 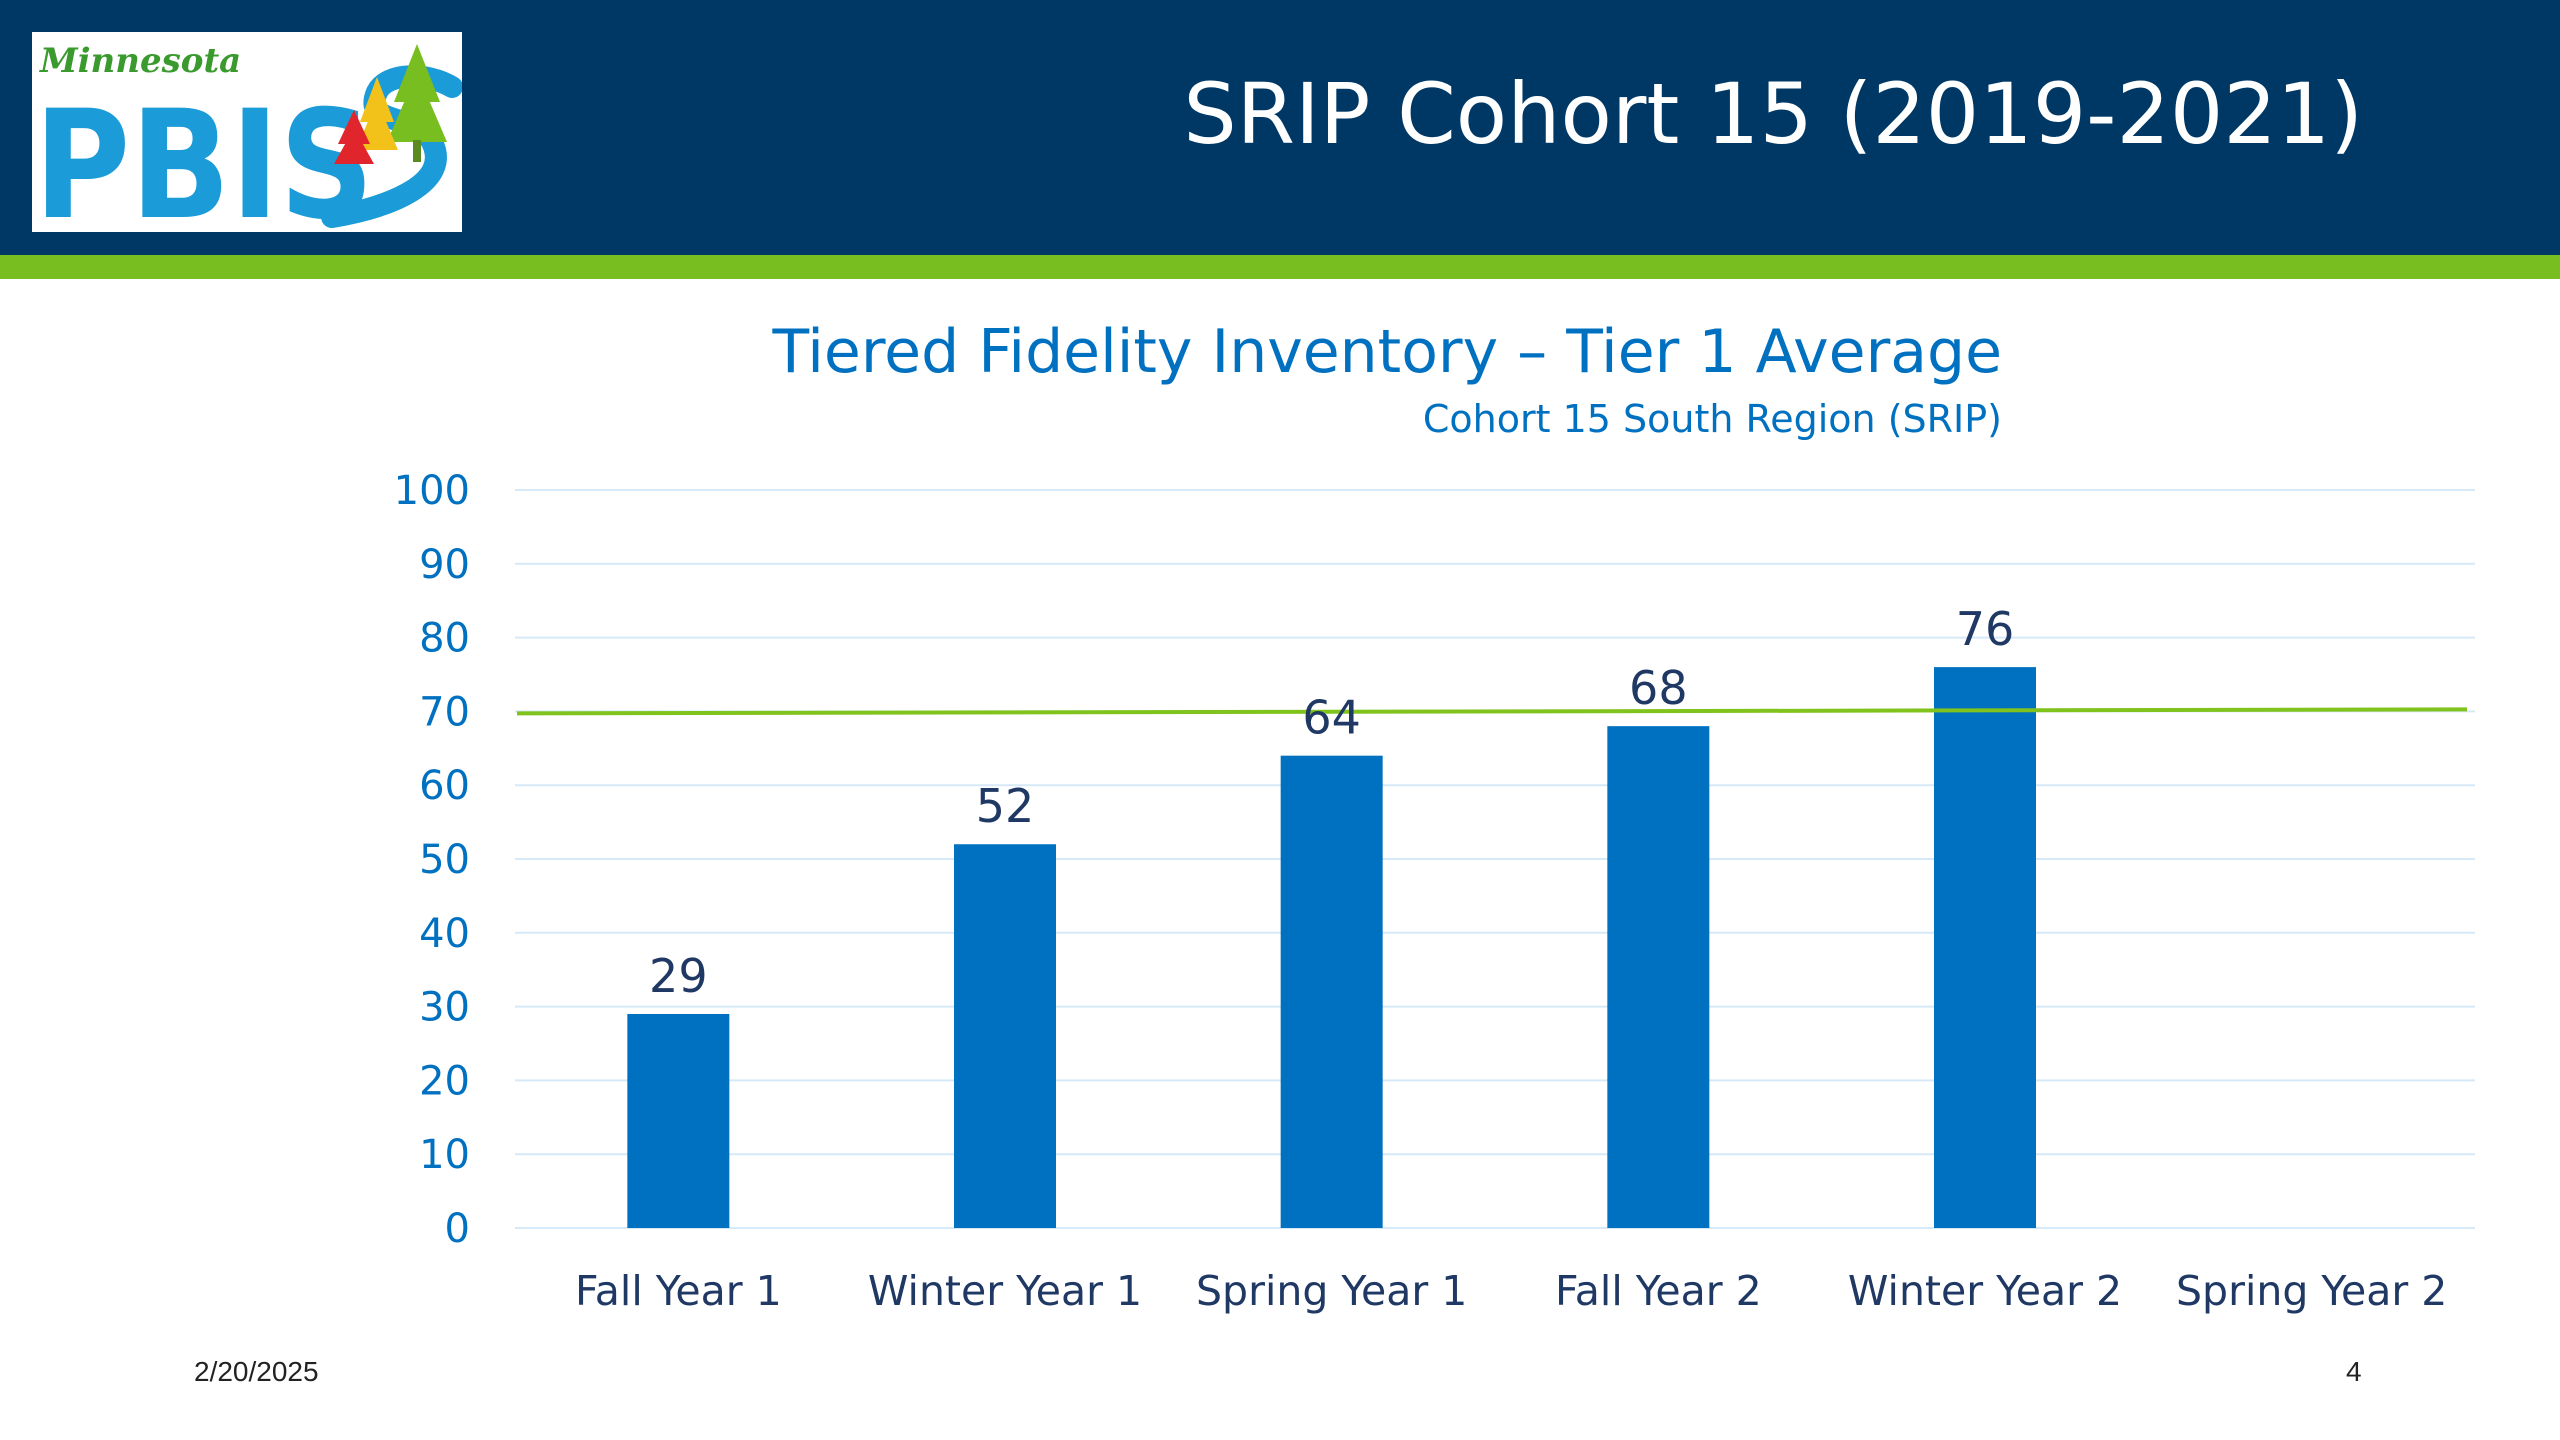 I want to click on reference-line-layer, so click(x=1492, y=711).